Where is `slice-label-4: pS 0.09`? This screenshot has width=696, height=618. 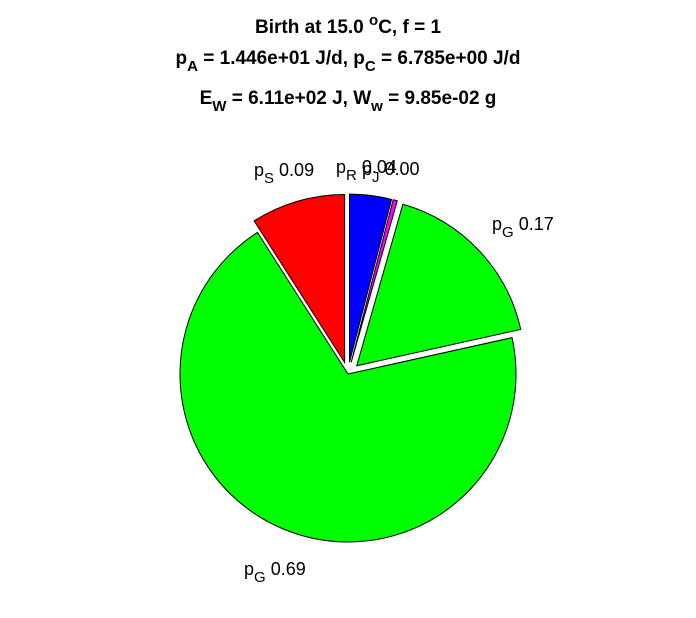
slice-label-4: pS 0.09 is located at coordinates (284, 173).